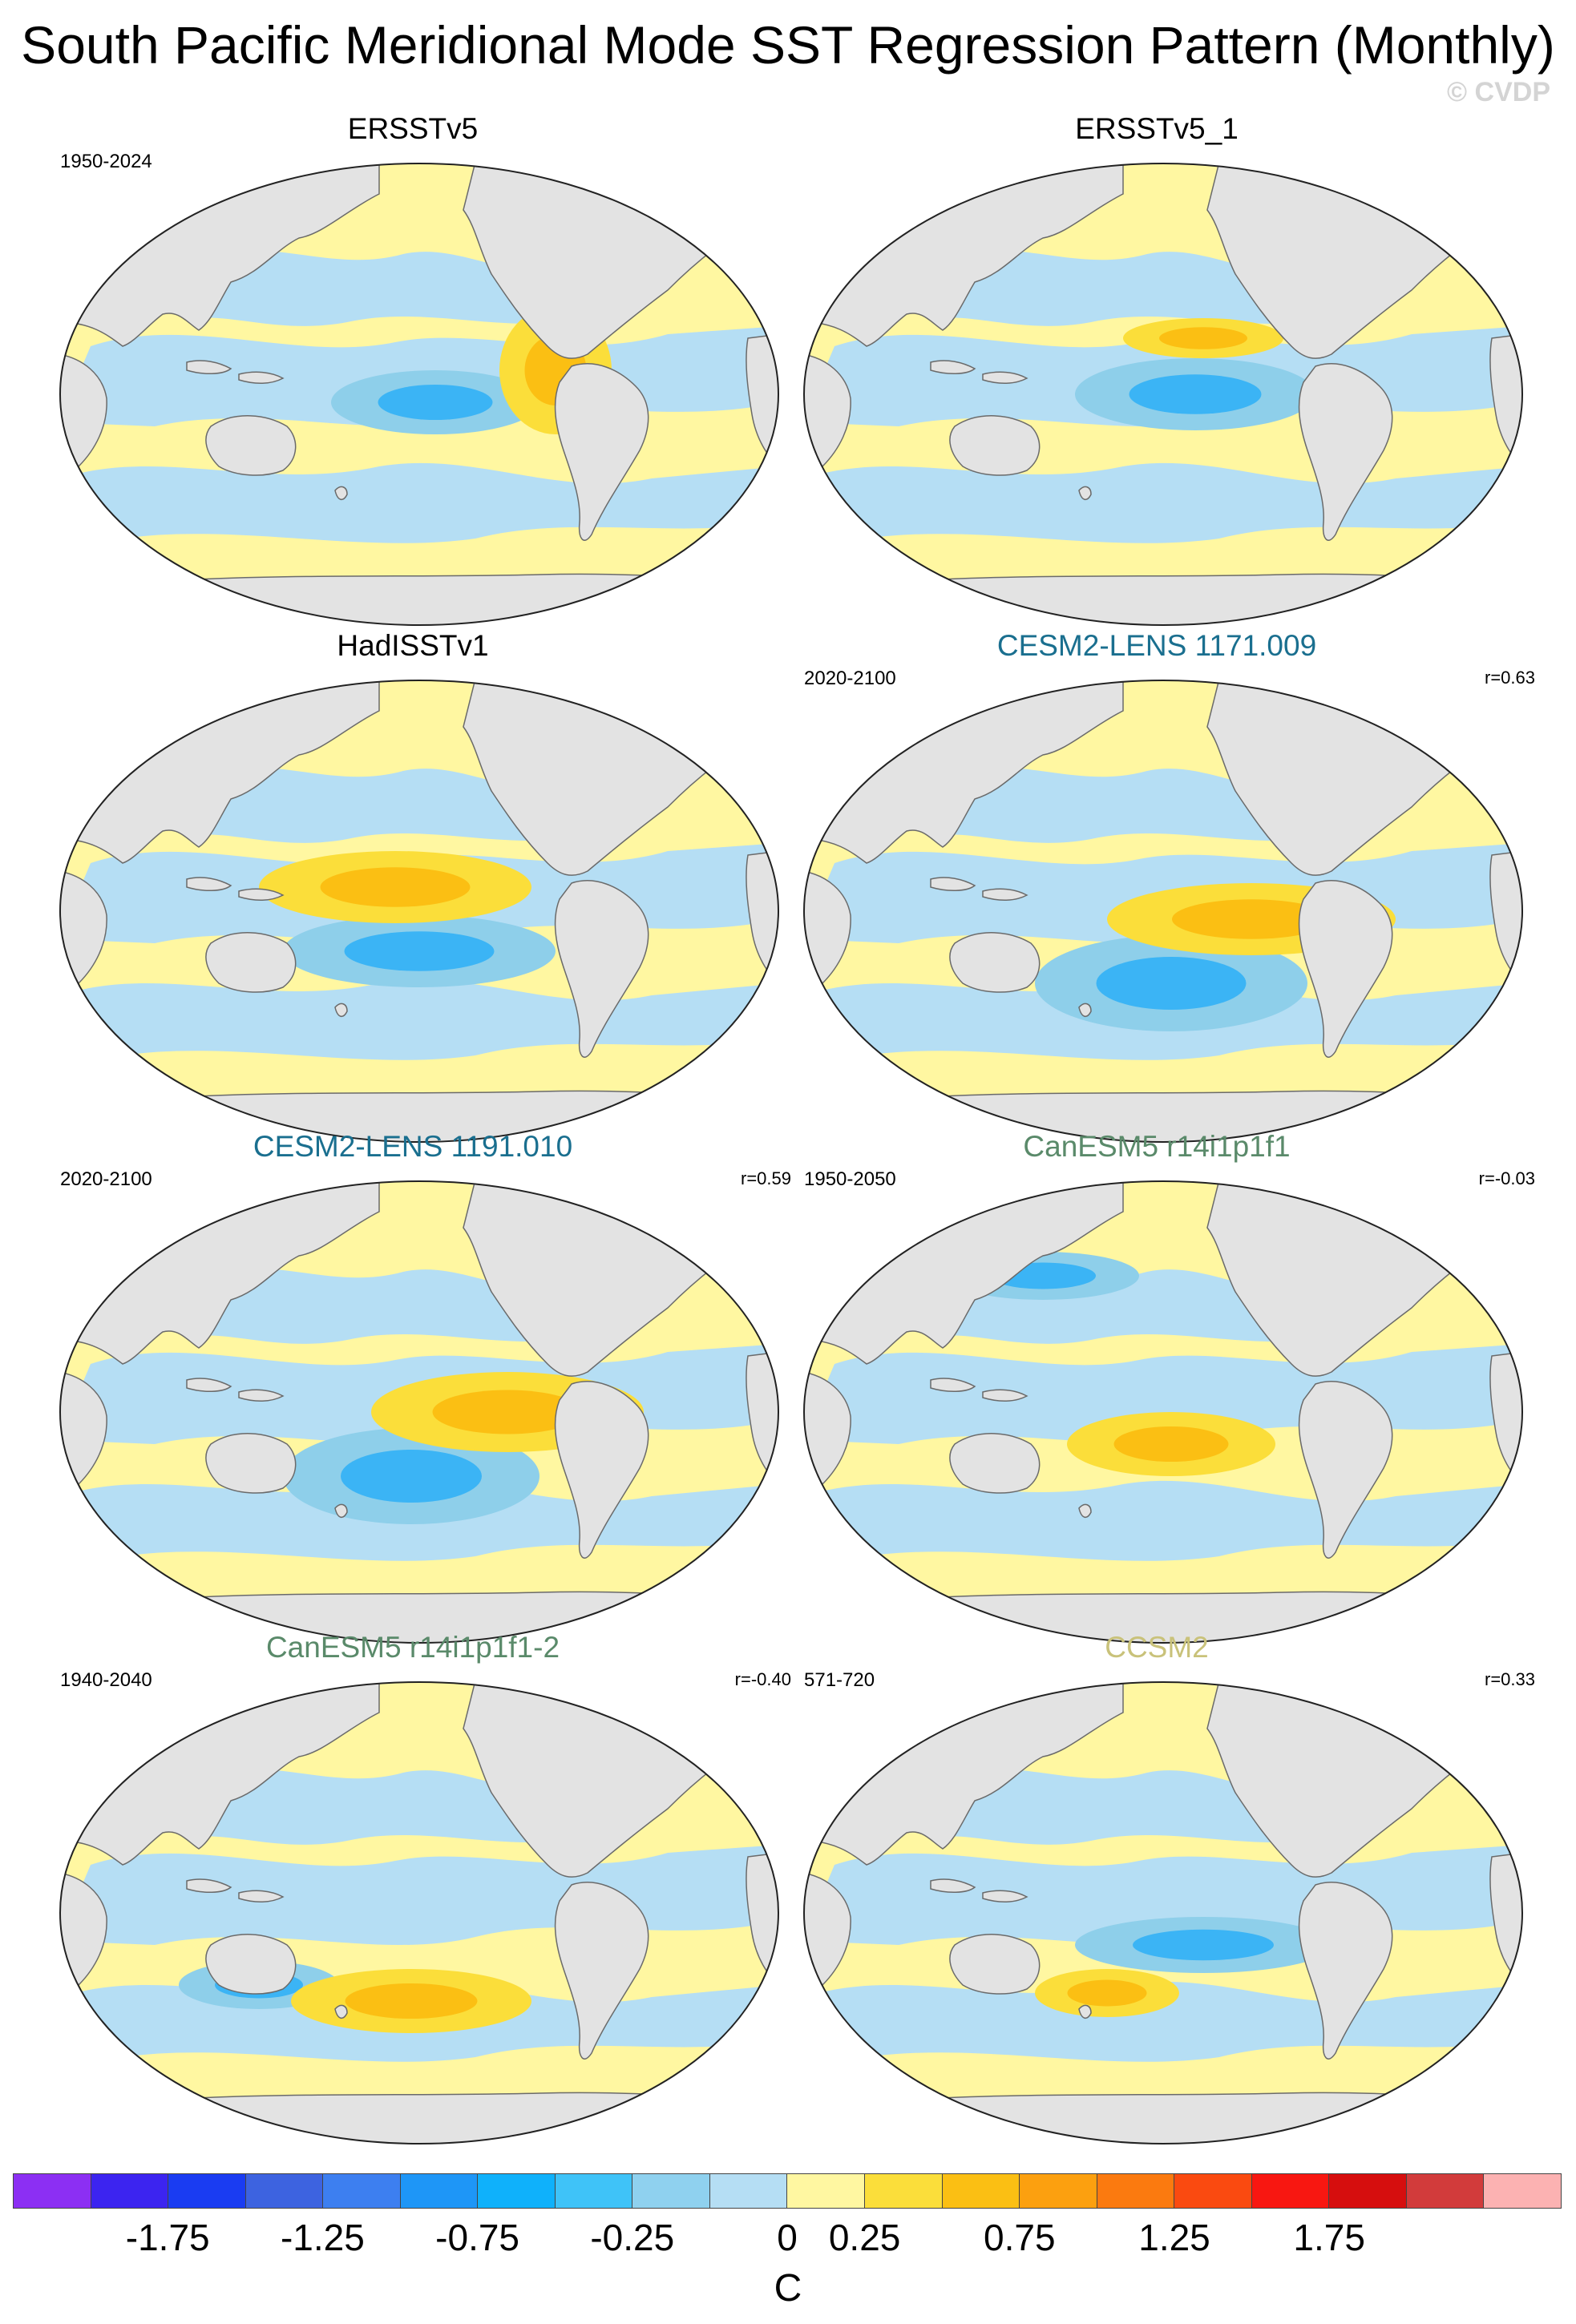 This screenshot has width=1576, height=2324. What do you see at coordinates (766, 1178) in the screenshot?
I see `panel-correlation: r=0.59` at bounding box center [766, 1178].